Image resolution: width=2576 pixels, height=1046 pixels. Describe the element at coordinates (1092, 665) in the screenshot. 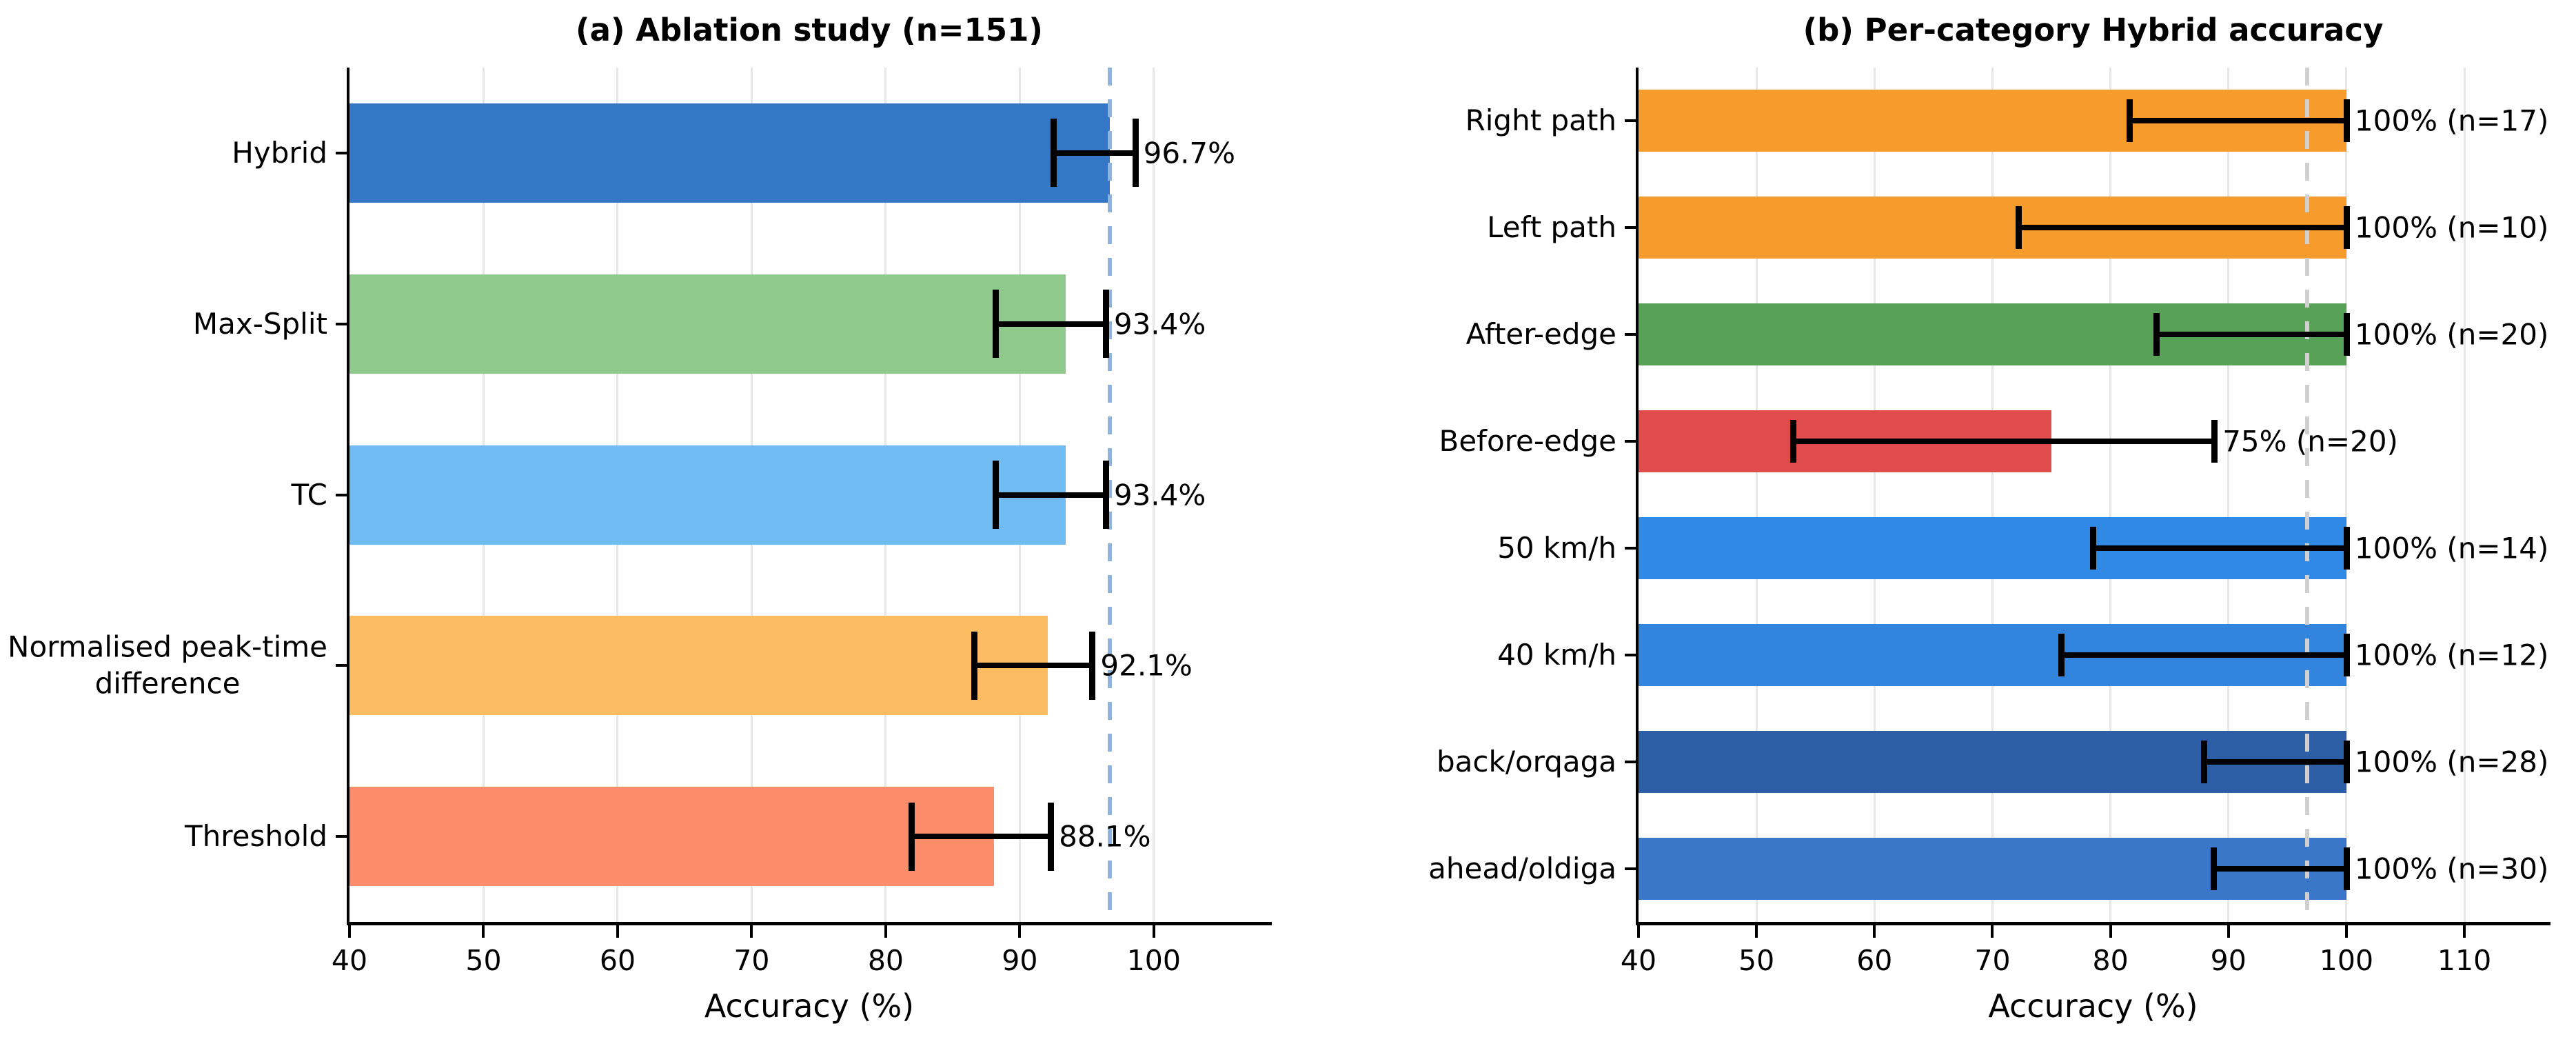

I see `error-cap-high-normalised-peak-time-difference` at that location.